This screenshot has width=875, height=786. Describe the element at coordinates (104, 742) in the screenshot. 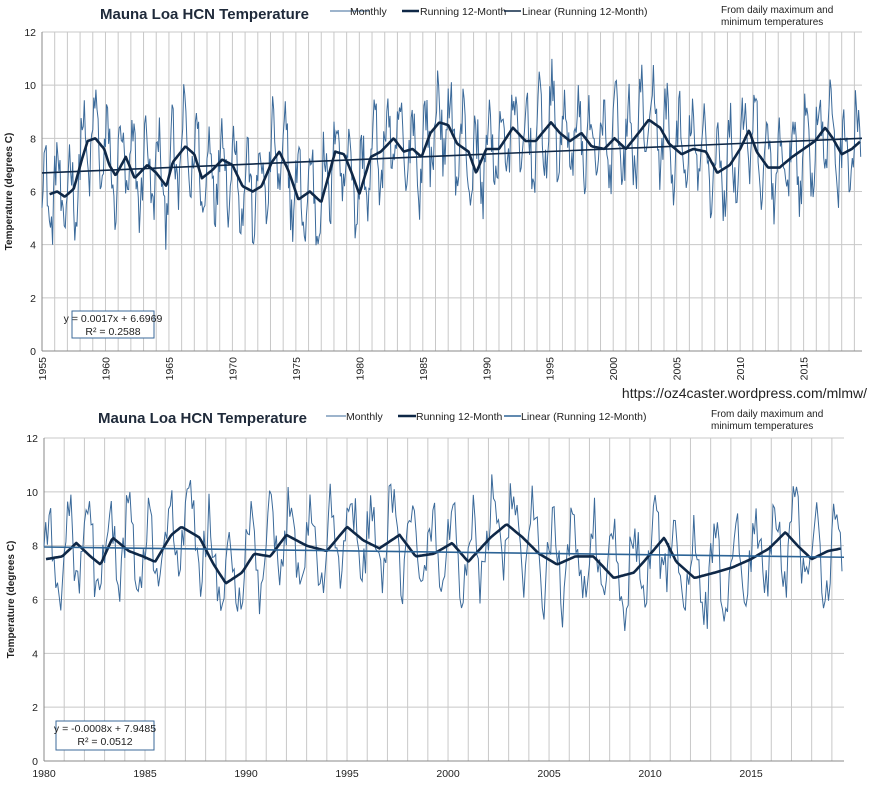

I see `trend-r2: R² = 0.0512` at that location.